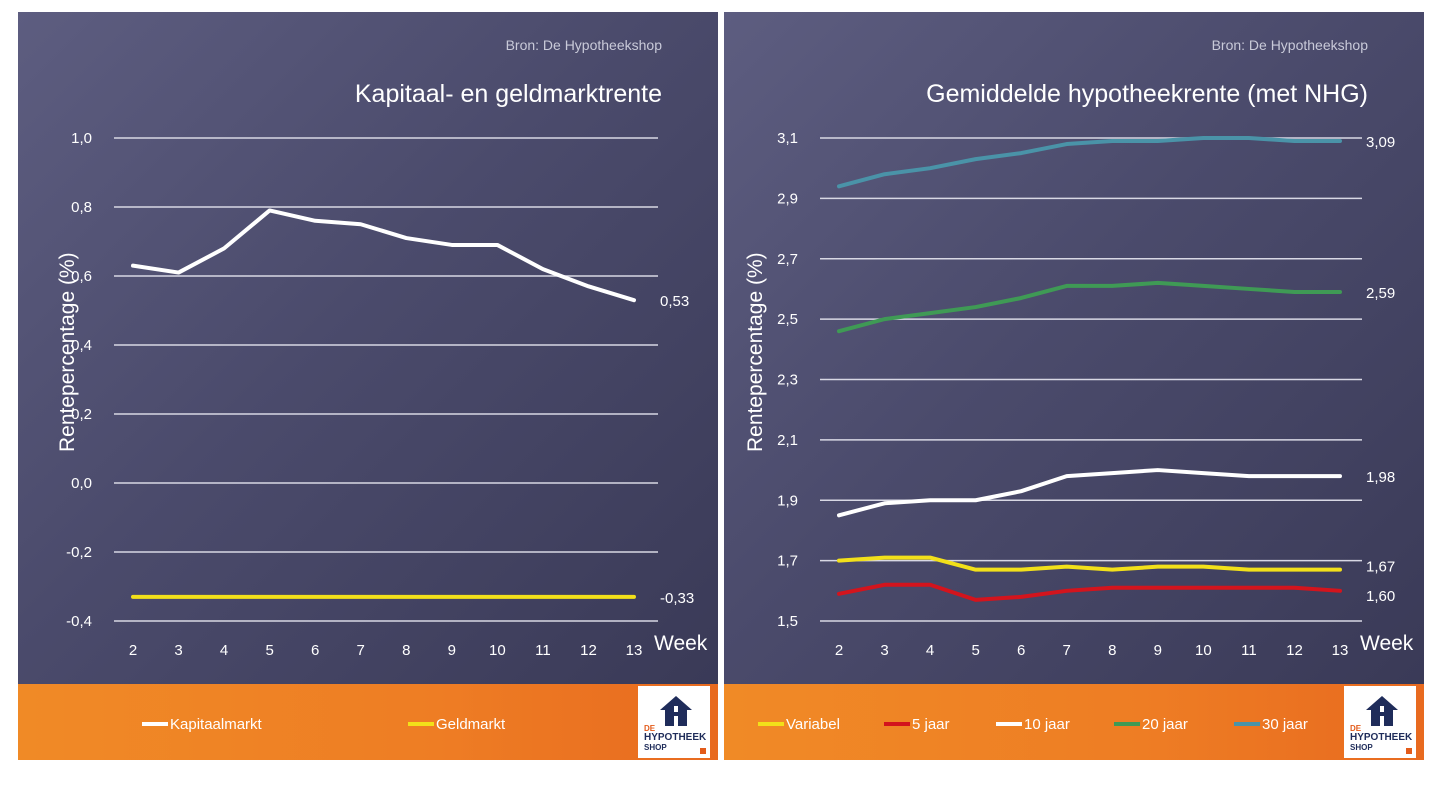  I want to click on legend-item-variabel: Variabel, so click(799, 724).